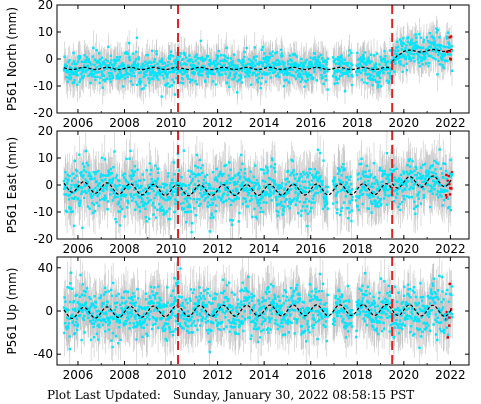  I want to click on trend-line, so click(228, 68).